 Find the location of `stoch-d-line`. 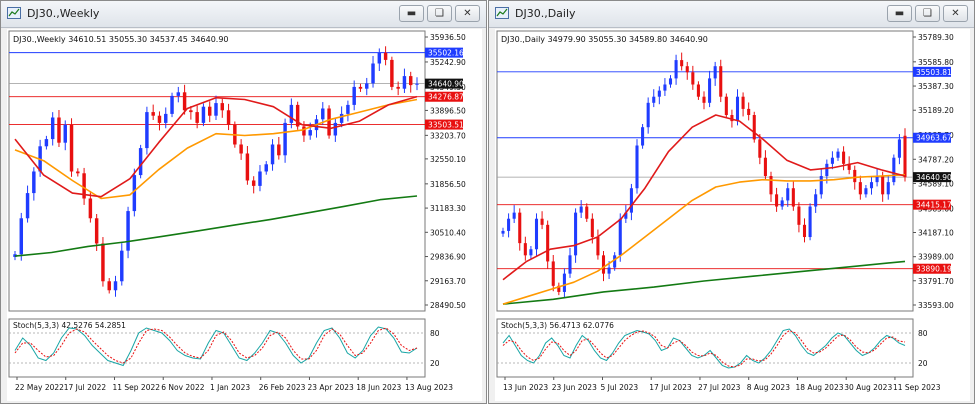

stoch-d-line is located at coordinates (216, 345).